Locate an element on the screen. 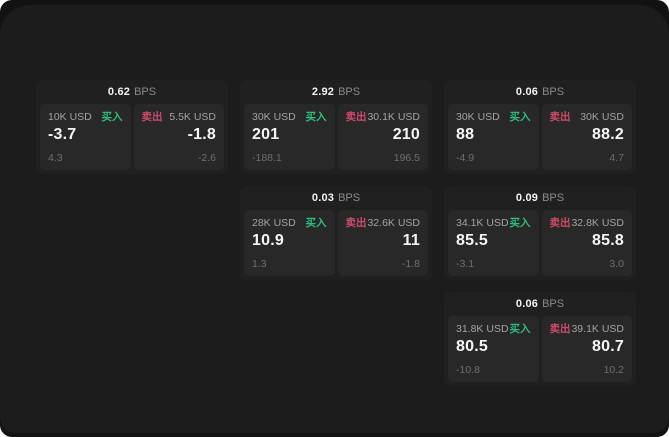 This screenshot has height=437, width=669. spread-header: 0.62 BPS is located at coordinates (132, 92).